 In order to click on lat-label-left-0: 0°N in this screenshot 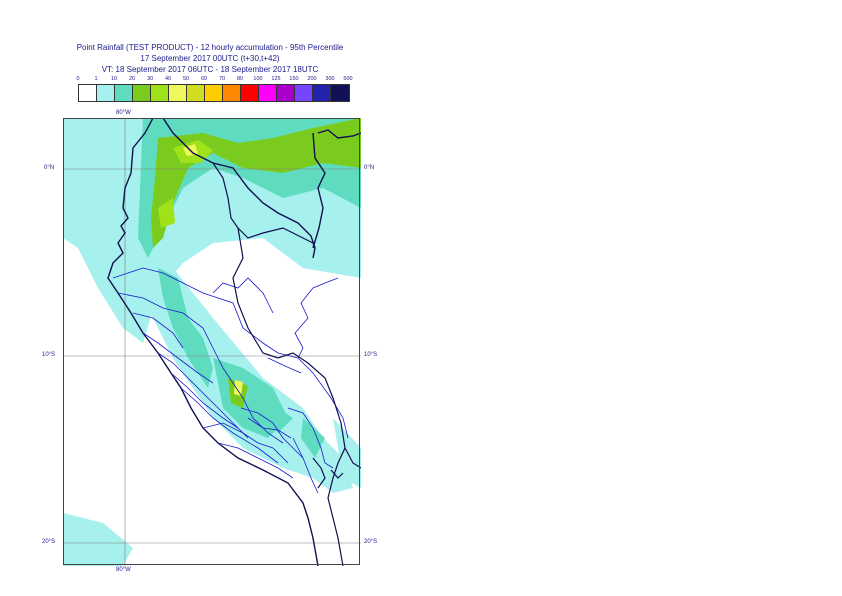, I will do `click(49, 168)`.